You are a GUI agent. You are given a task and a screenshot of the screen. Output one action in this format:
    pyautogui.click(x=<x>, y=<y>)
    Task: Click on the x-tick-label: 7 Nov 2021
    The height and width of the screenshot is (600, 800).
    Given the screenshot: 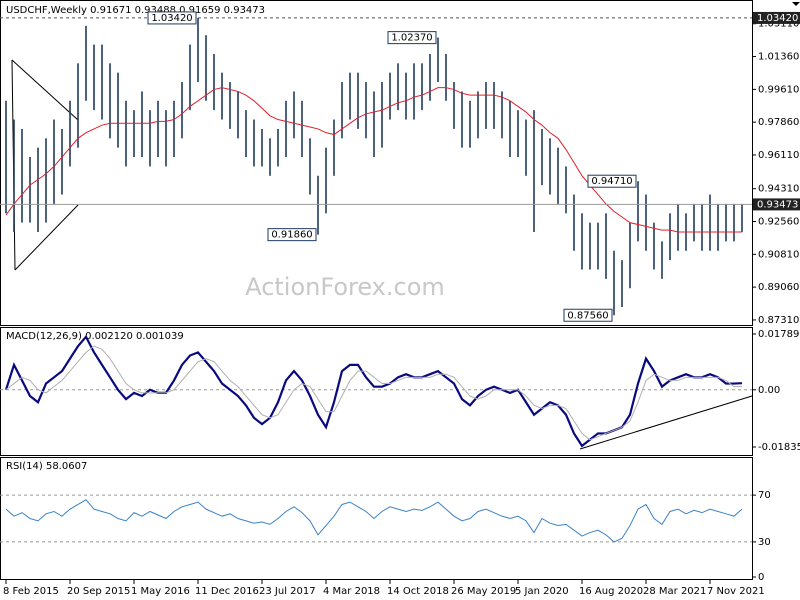 What is the action you would take?
    pyautogui.click(x=736, y=591)
    